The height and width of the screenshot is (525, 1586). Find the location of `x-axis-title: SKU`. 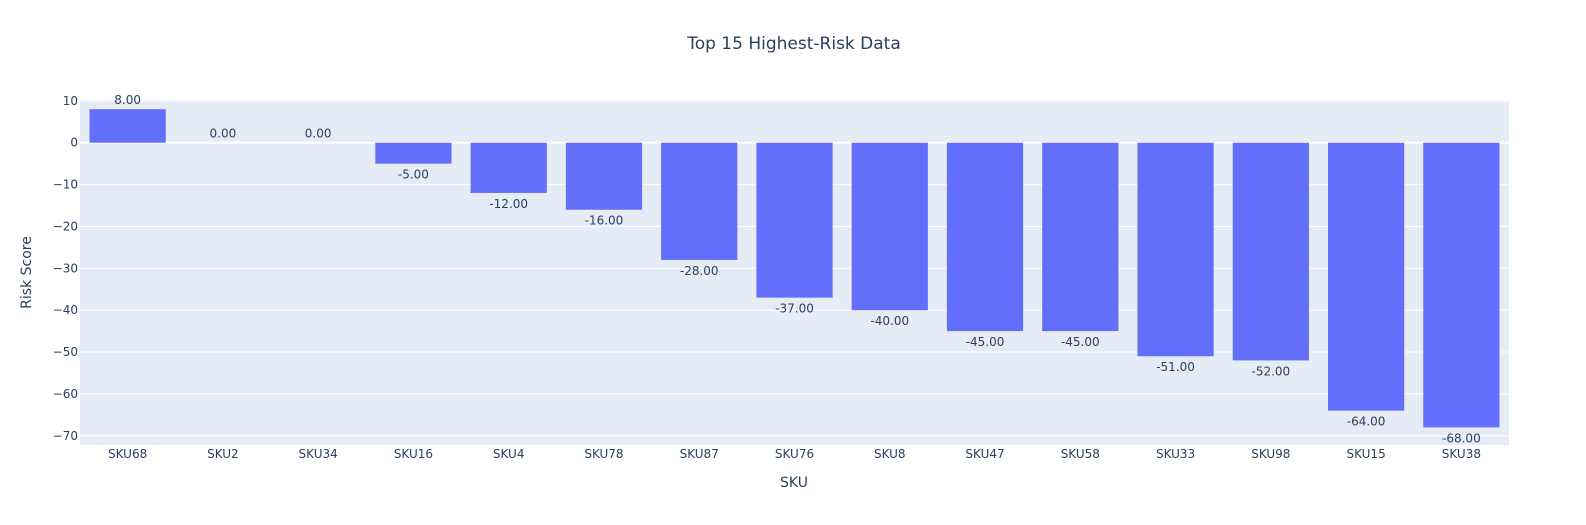

x-axis-title: SKU is located at coordinates (794, 483).